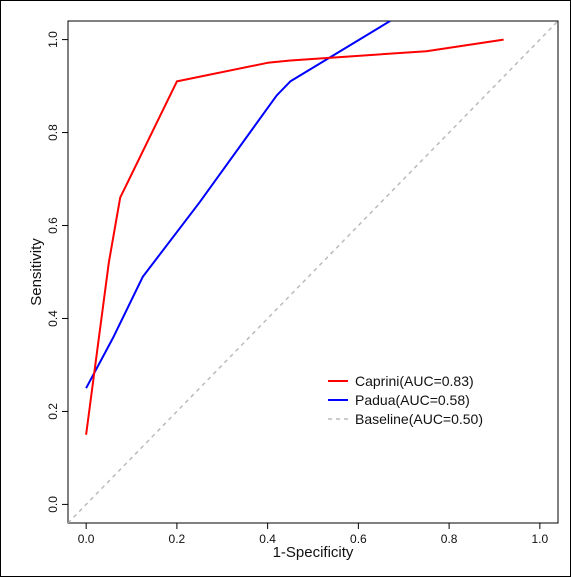 This screenshot has height=581, width=571. I want to click on y-tick-label: 0.4, so click(53, 318).